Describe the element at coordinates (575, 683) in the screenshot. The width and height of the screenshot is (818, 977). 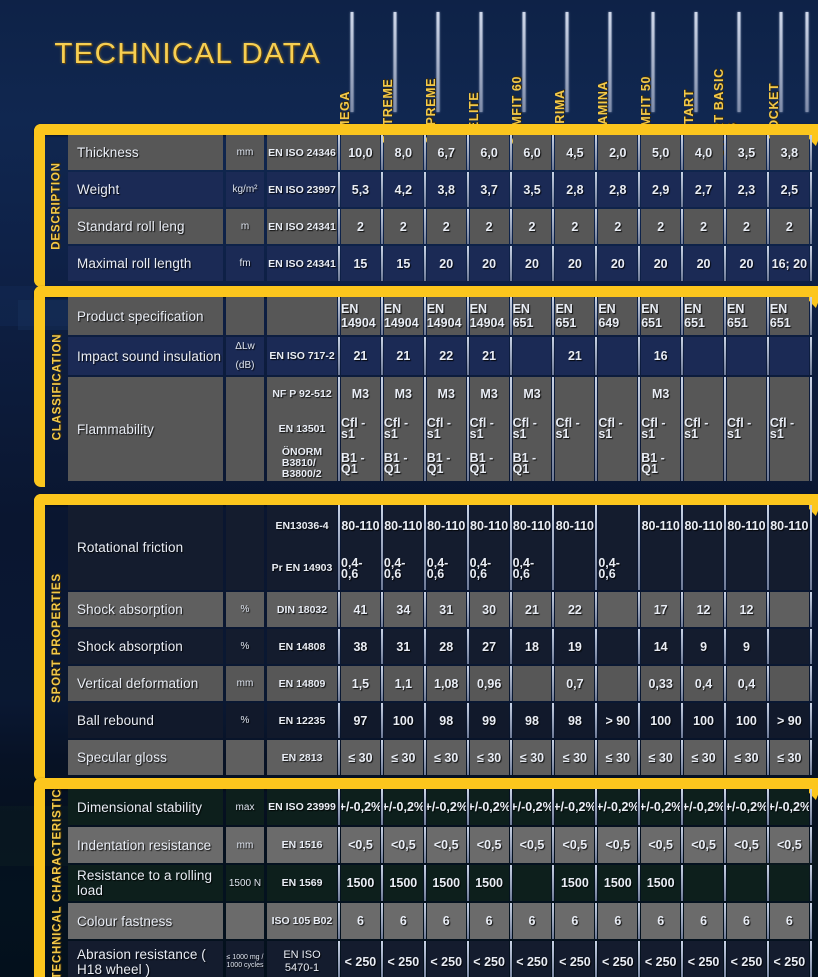
I see `data-cell: 0,7` at that location.